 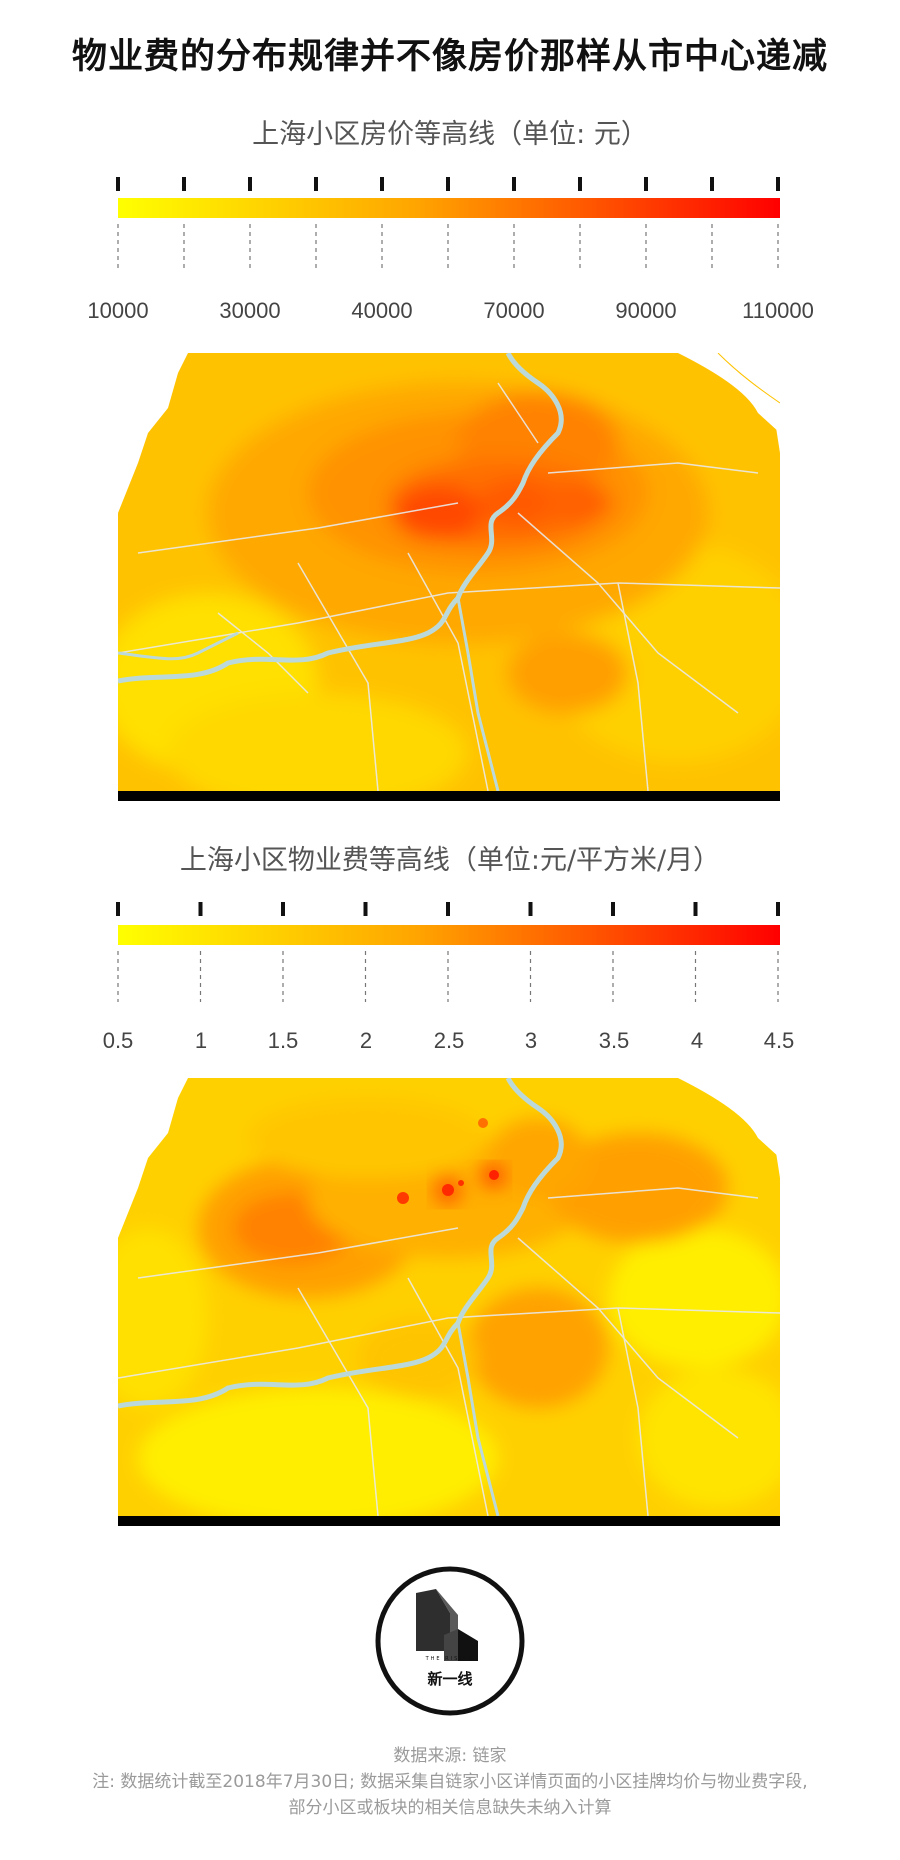 I want to click on page-title: 物业费的分布规律并不像房价那样从市中心递减, so click(x=449, y=57).